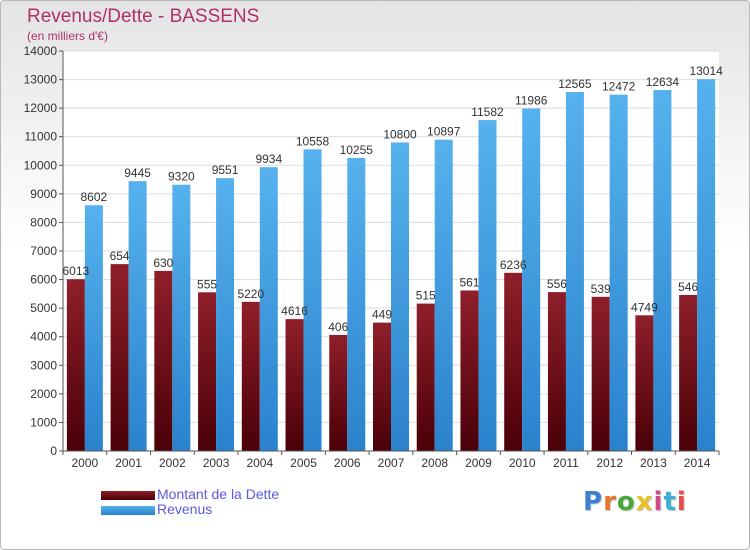  I want to click on x-tick-label: 2004, so click(259, 463).